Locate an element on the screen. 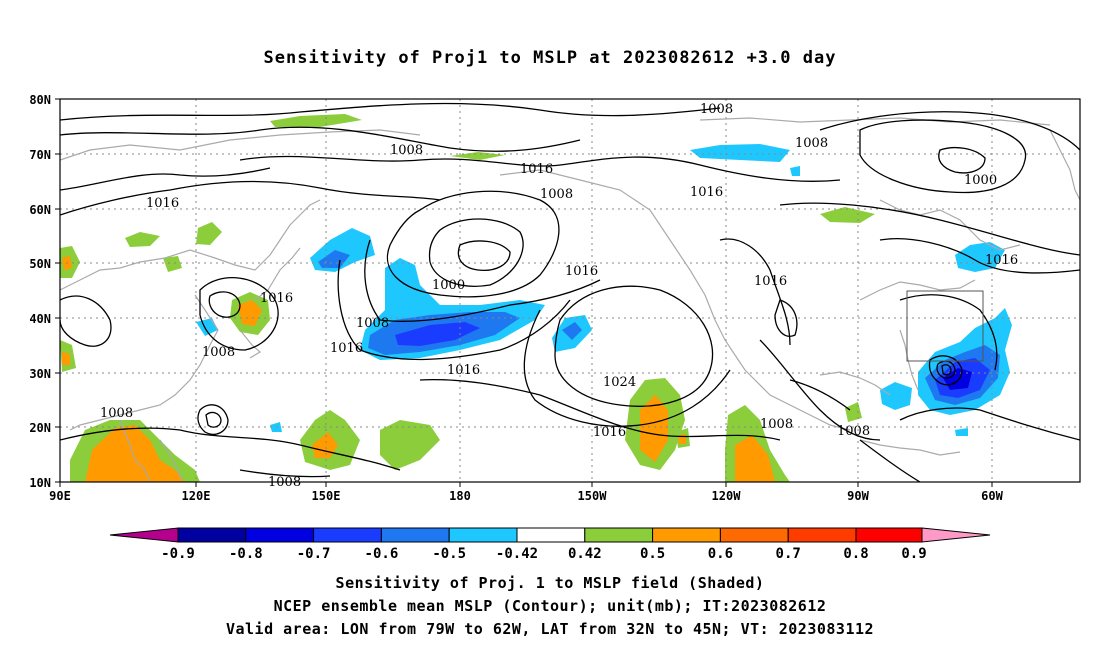  colorbar-label: -0.6 is located at coordinates (382, 553).